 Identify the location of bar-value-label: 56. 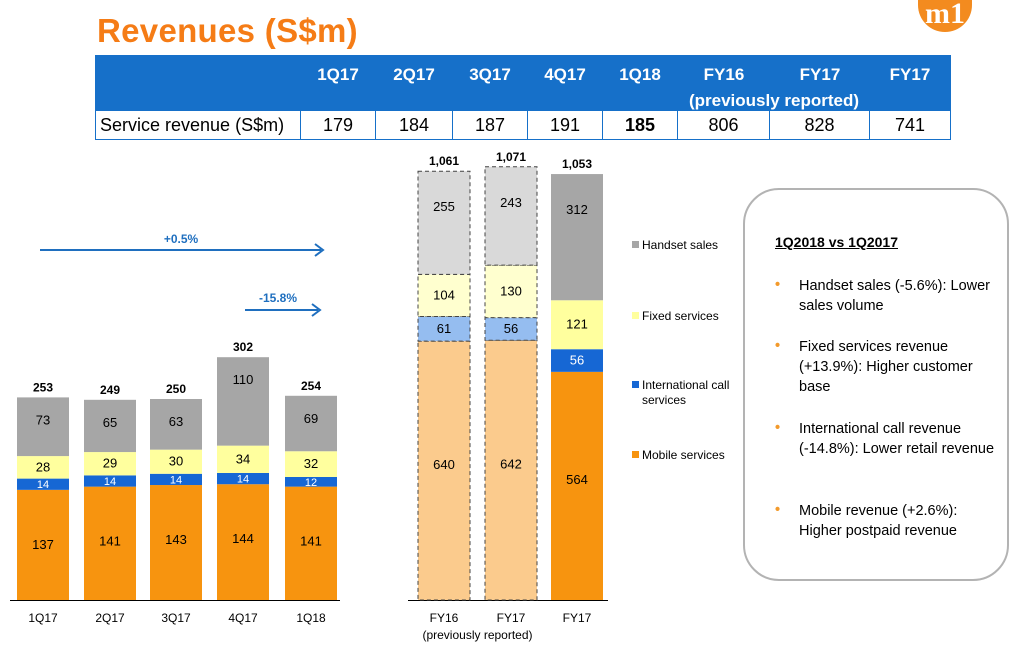
(511, 328).